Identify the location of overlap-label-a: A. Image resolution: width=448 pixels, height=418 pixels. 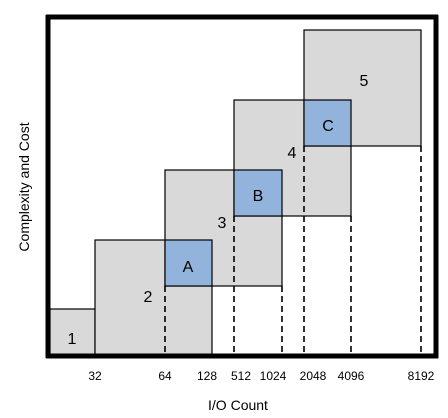
(188, 267).